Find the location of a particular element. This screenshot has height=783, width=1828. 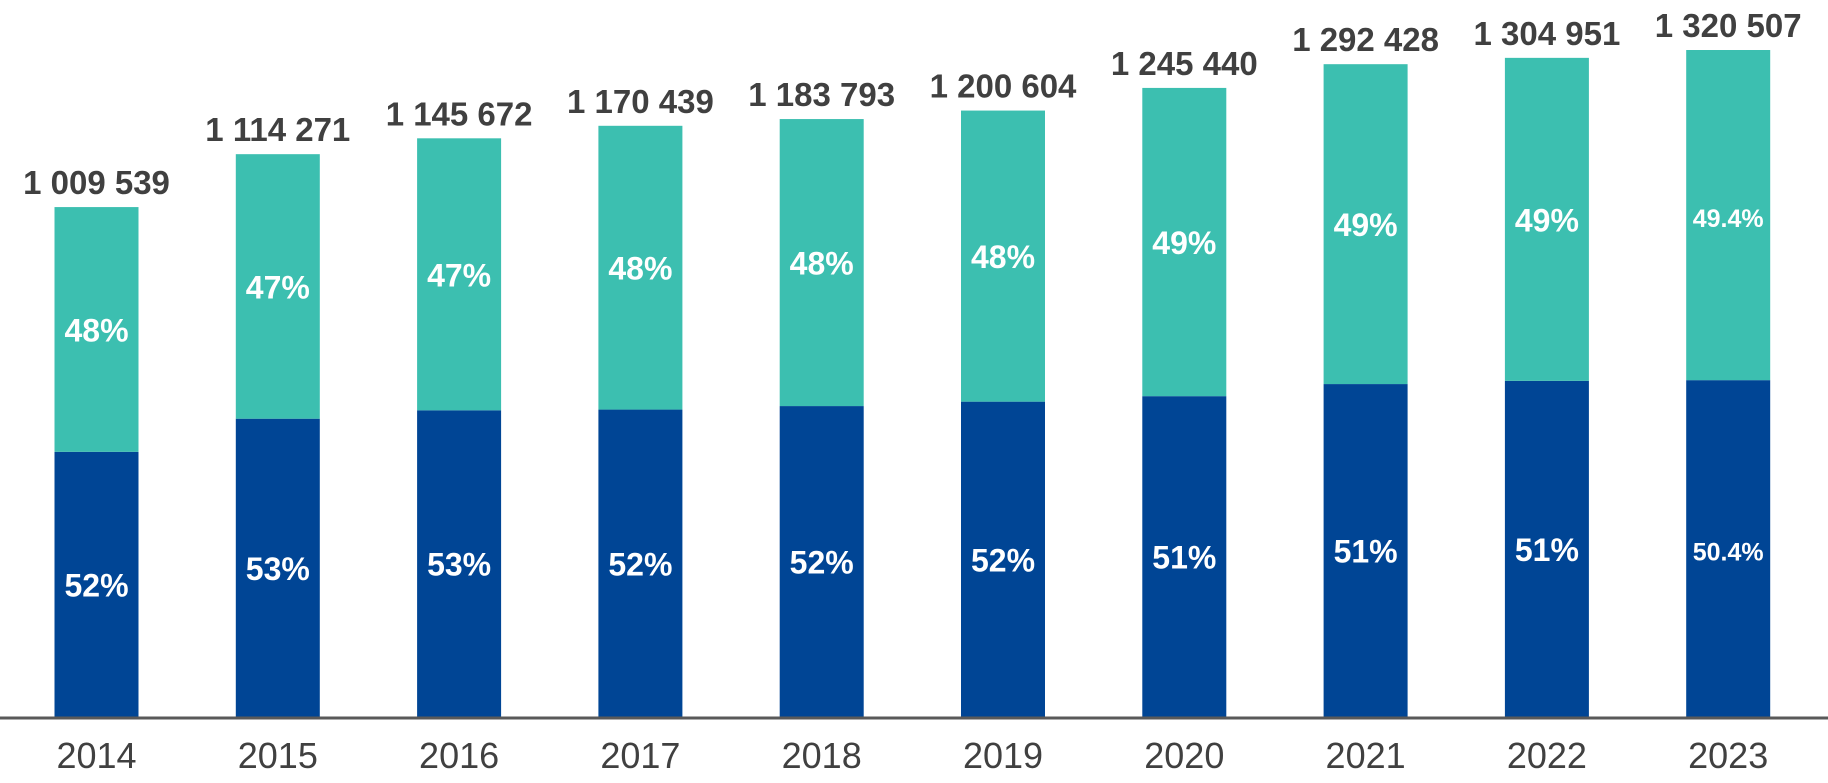

bar-bottom-2014 is located at coordinates (96, 584).